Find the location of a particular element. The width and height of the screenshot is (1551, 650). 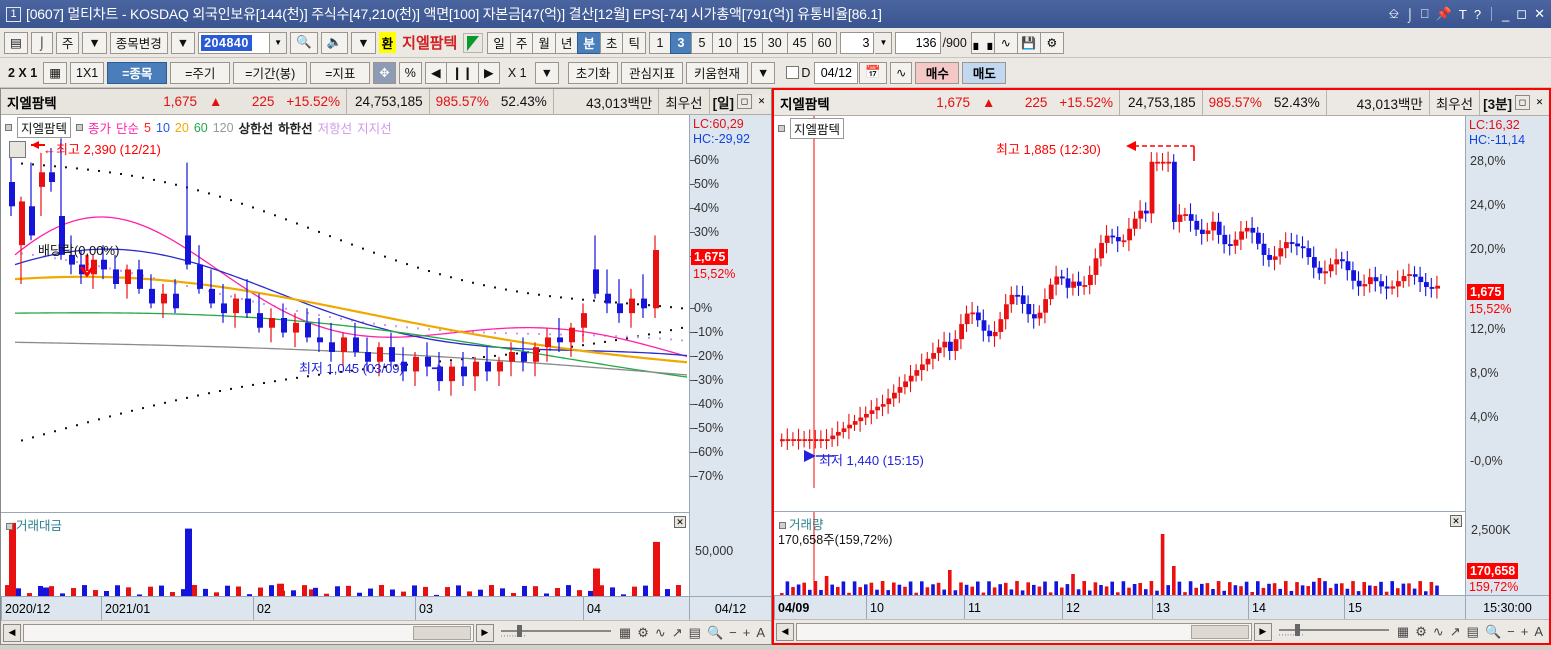

tick-15: 15 is located at coordinates (749, 42).